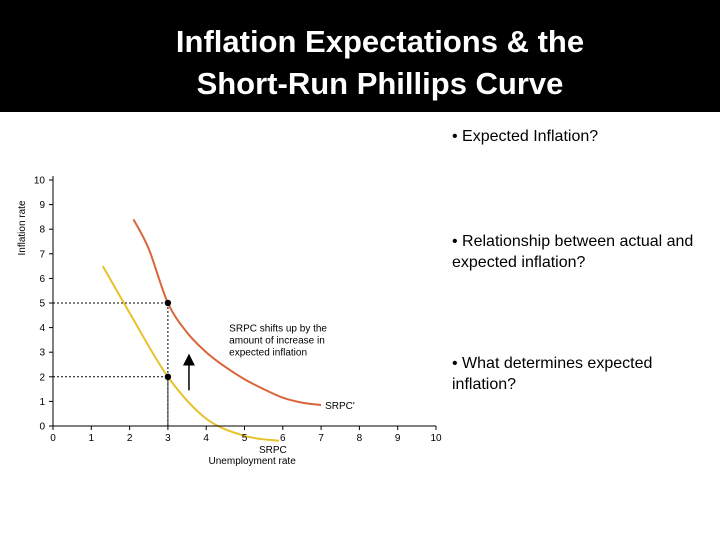 The image size is (720, 540). Describe the element at coordinates (42, 230) in the screenshot. I see `y-tick-label: 8` at that location.